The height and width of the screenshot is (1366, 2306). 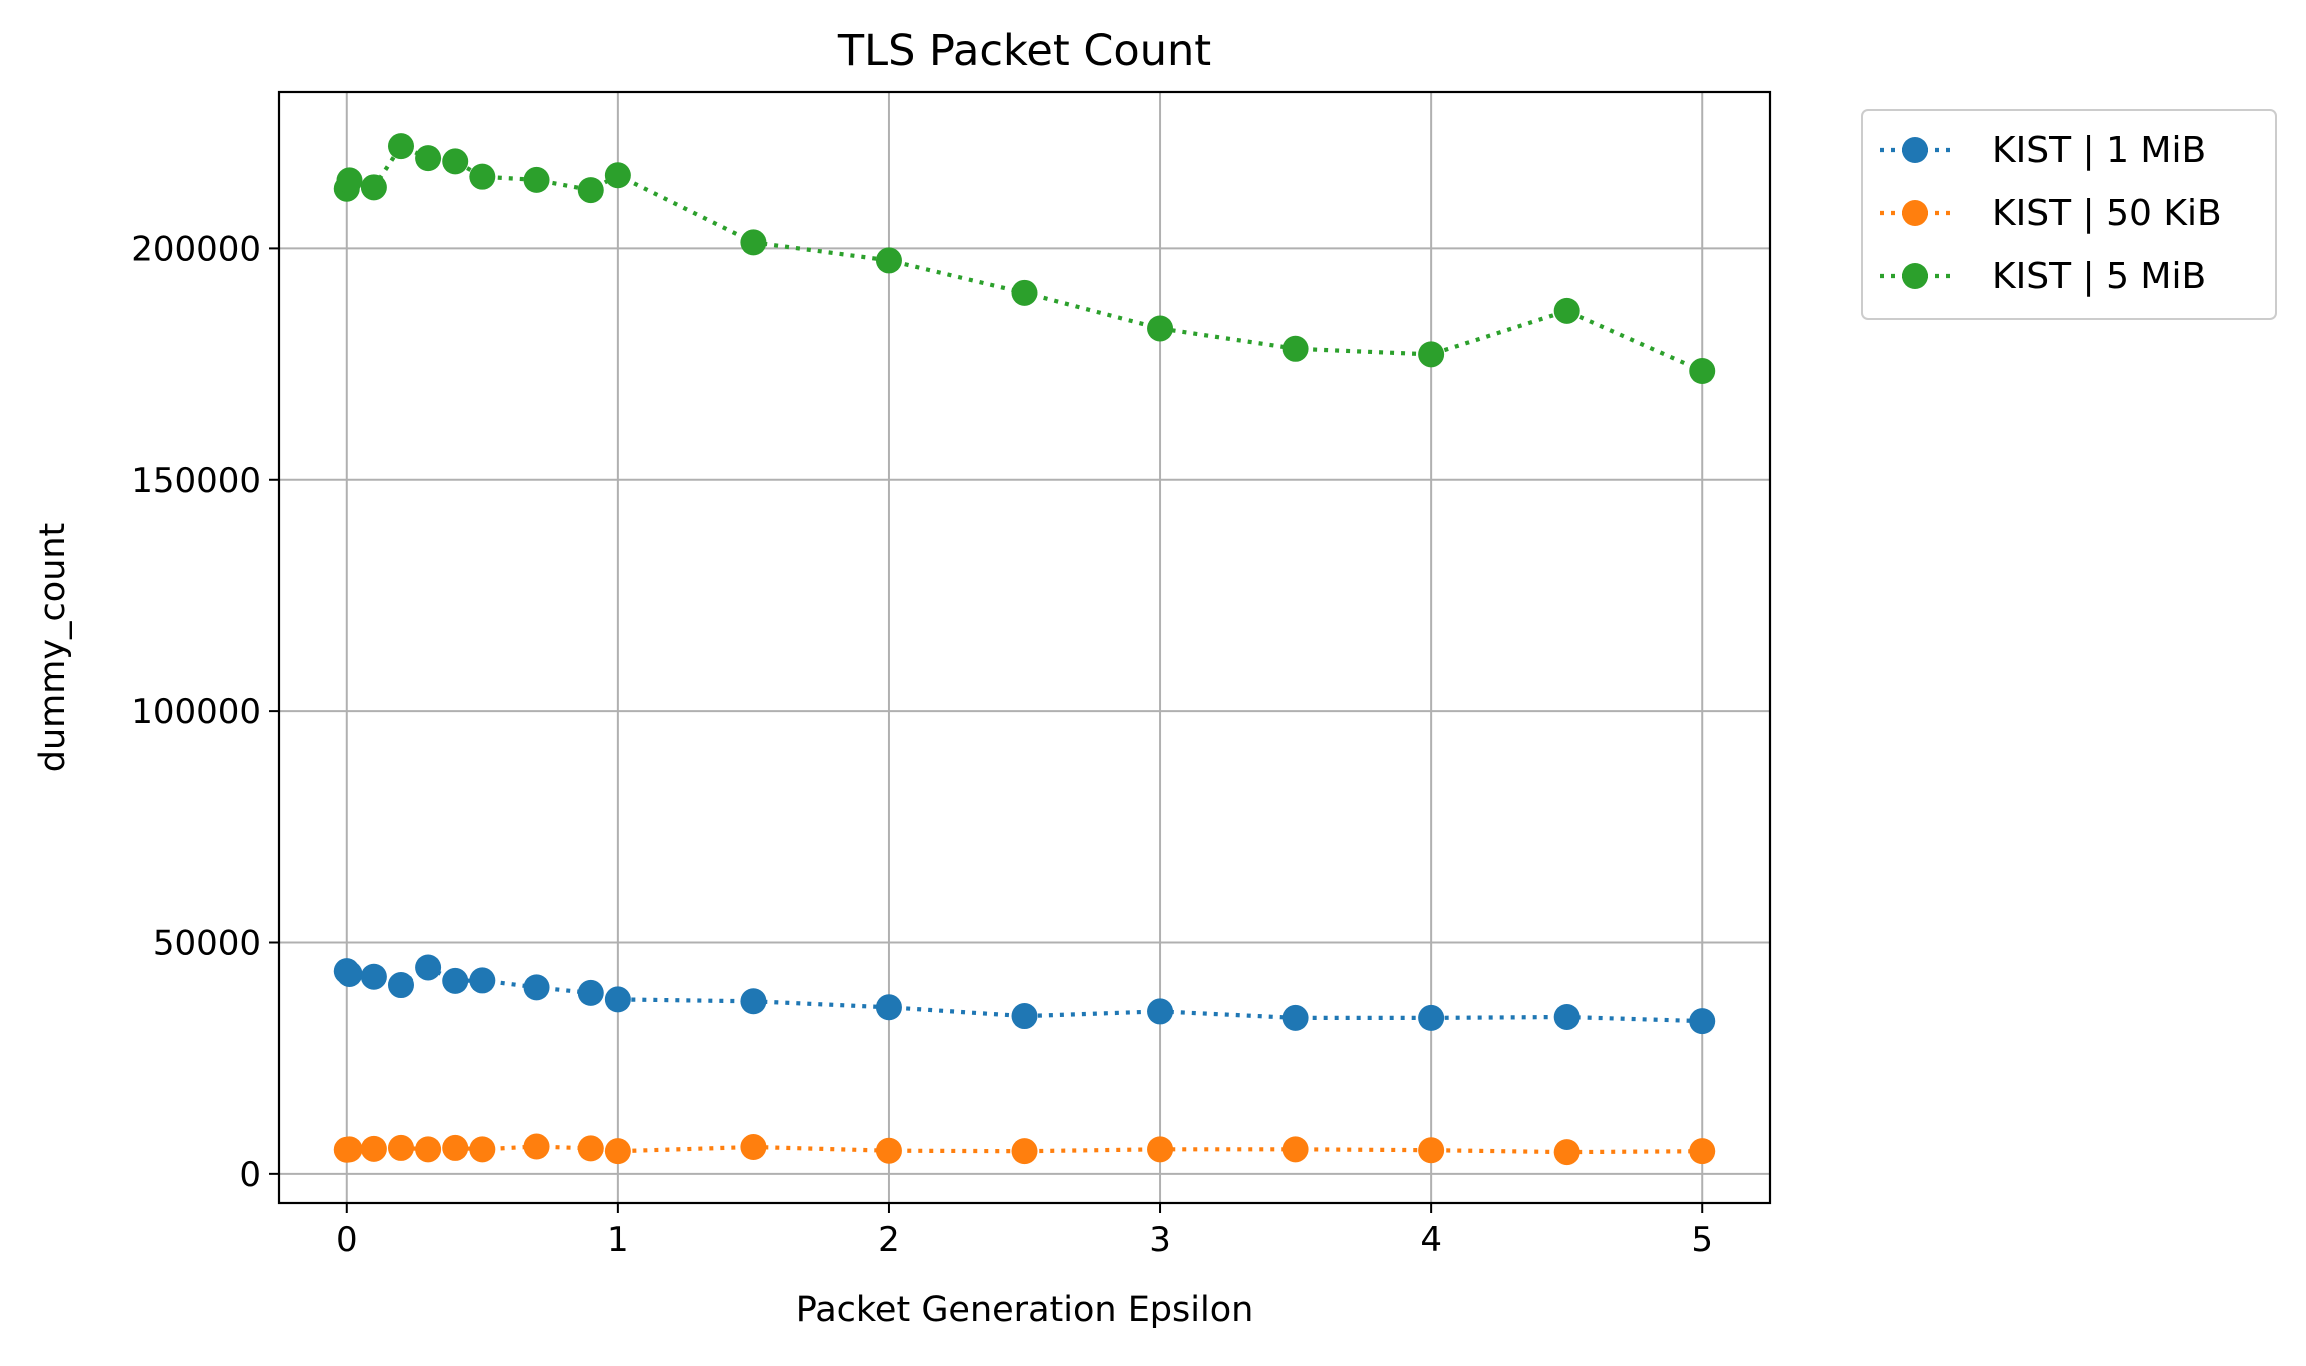 I want to click on x-tick-label: 5, so click(x=1702, y=1240).